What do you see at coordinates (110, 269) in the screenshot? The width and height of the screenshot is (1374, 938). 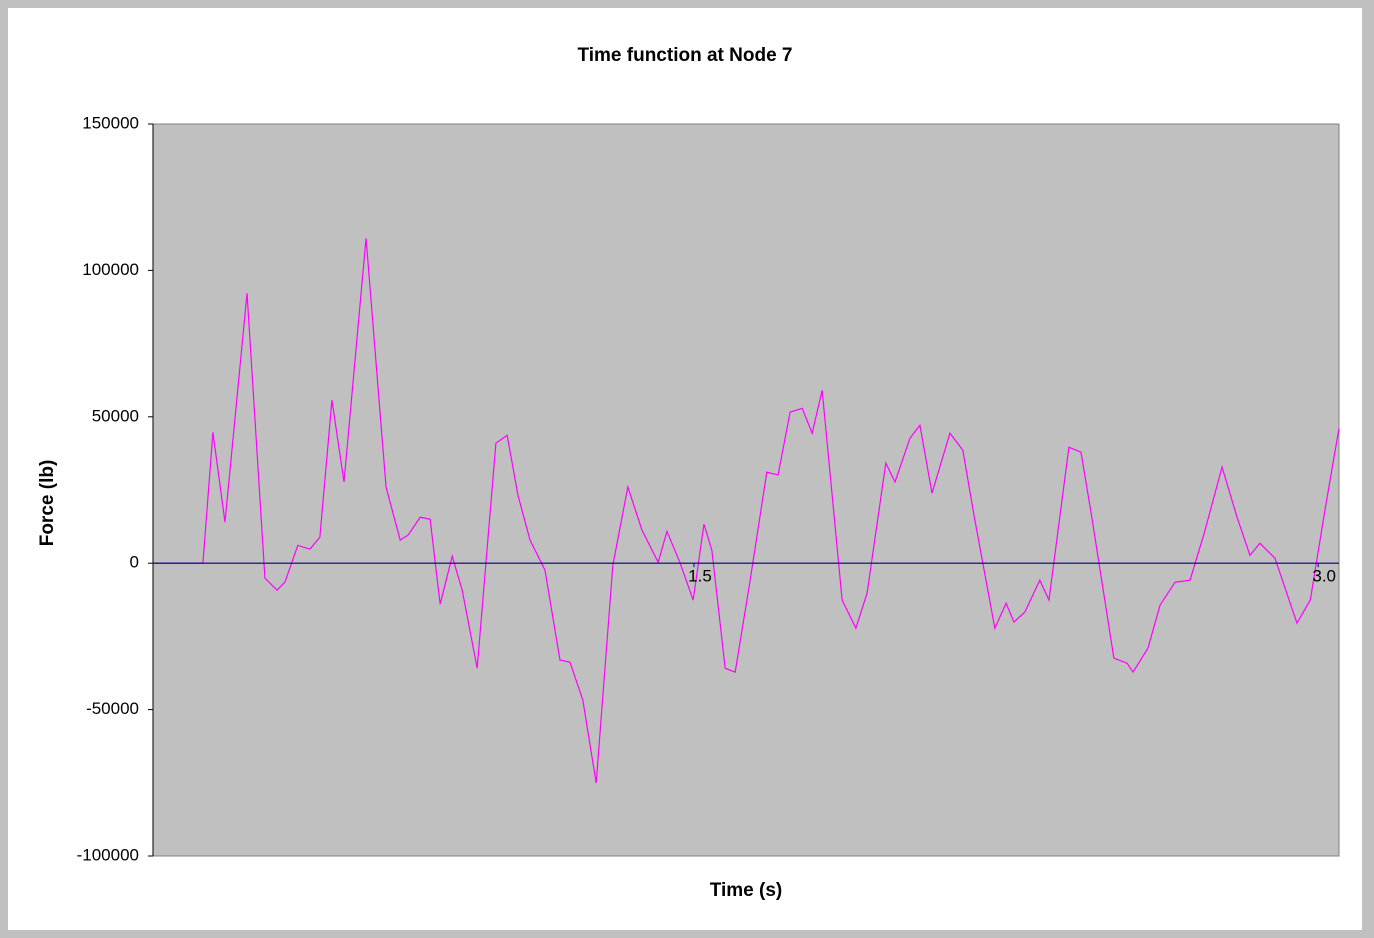 I see `y-tick-label: 100000` at bounding box center [110, 269].